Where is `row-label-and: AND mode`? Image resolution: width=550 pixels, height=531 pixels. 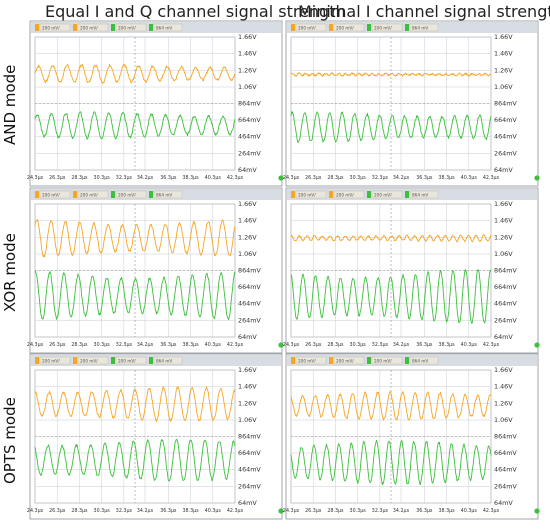 row-label-and: AND mode is located at coordinates (10, 104).